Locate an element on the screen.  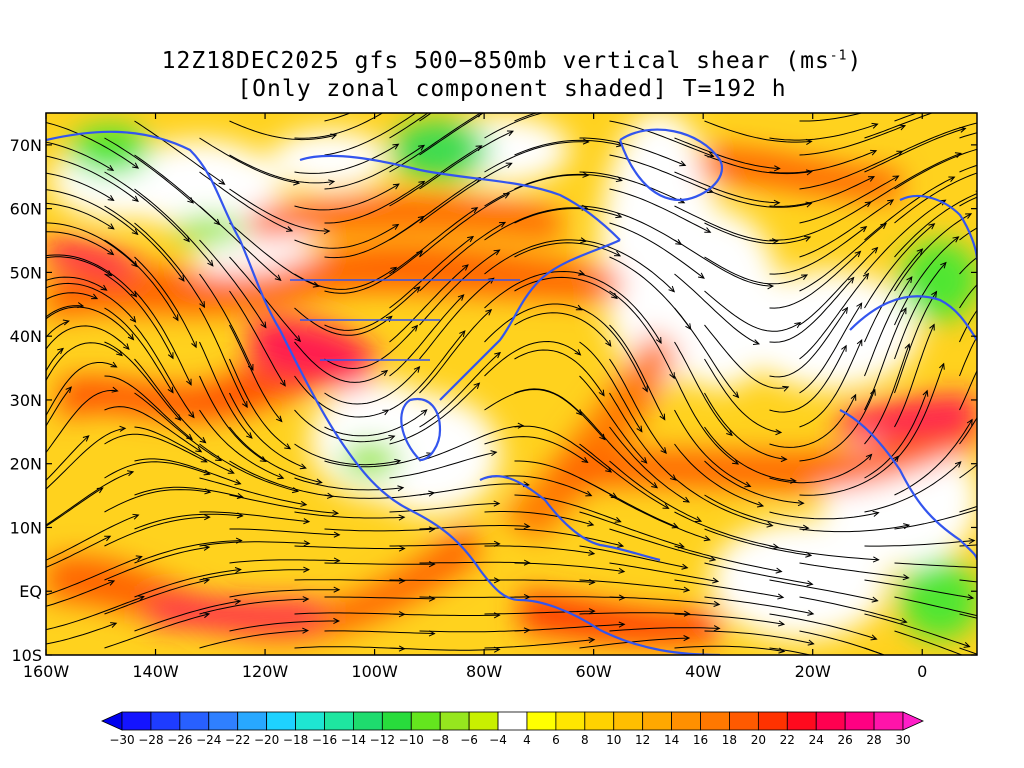
lat-label: 40N is located at coordinates (26, 336).